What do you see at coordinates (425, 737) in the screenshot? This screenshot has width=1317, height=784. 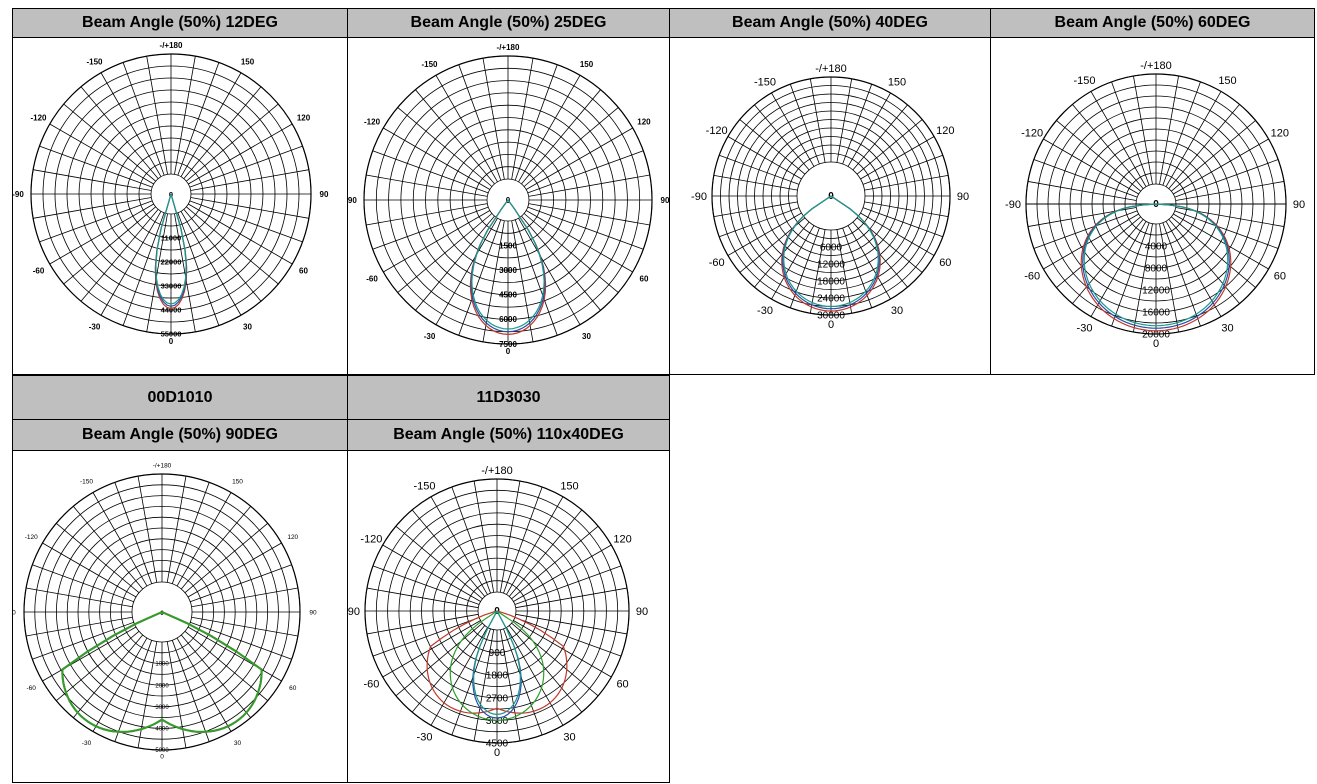 I see `angle-label: -30` at bounding box center [425, 737].